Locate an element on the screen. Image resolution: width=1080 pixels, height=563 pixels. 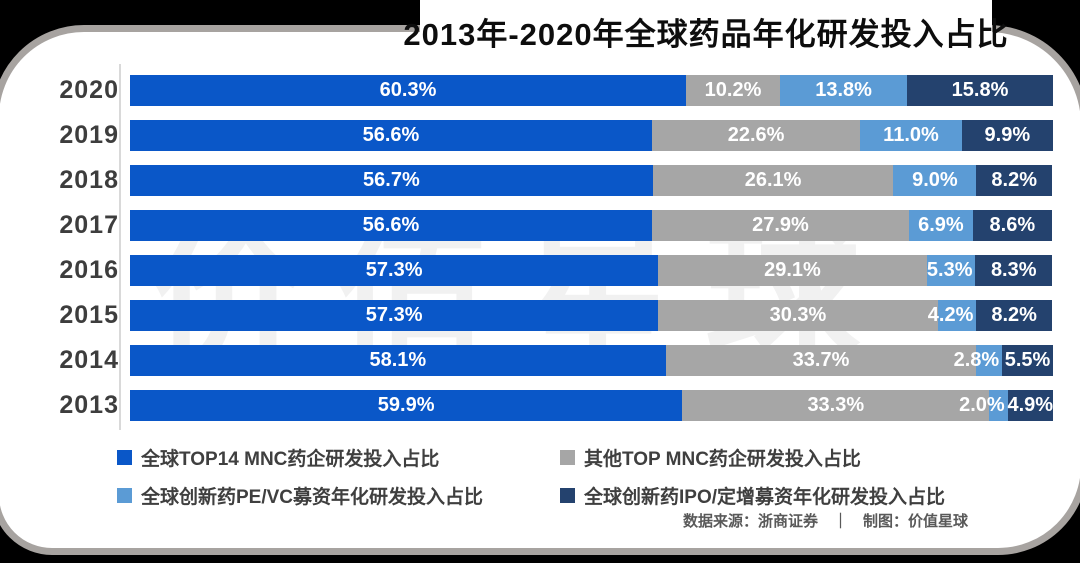
stacked-bar: 57.3% 30.3% 4.2% 8.2% is located at coordinates (591, 315).